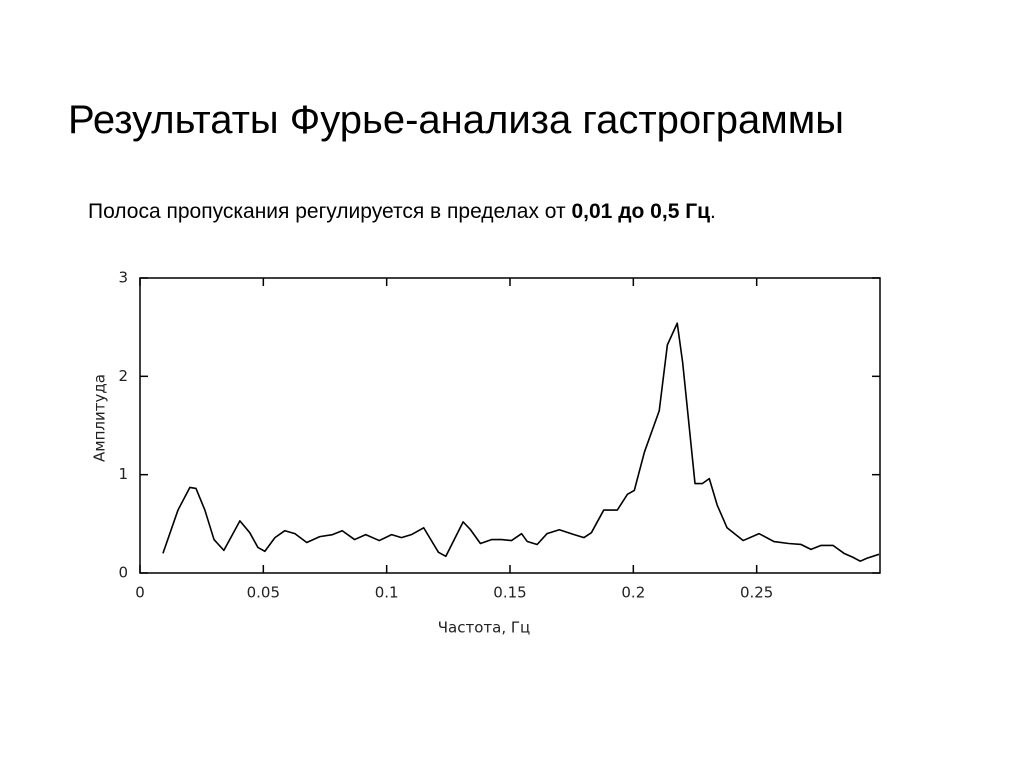 The image size is (1024, 768). I want to click on x-tick-label: 0.25, so click(756, 593).